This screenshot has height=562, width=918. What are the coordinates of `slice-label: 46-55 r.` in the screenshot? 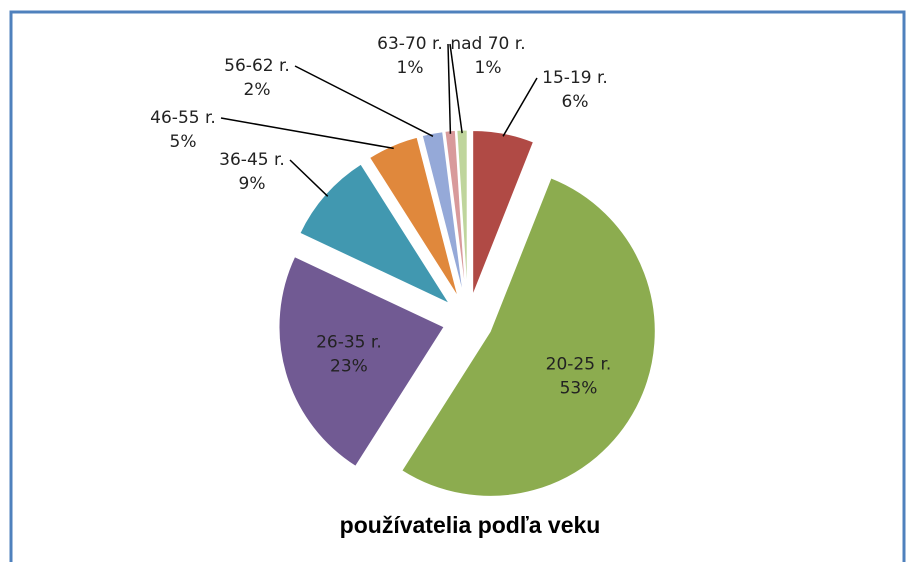 It's located at (183, 118).